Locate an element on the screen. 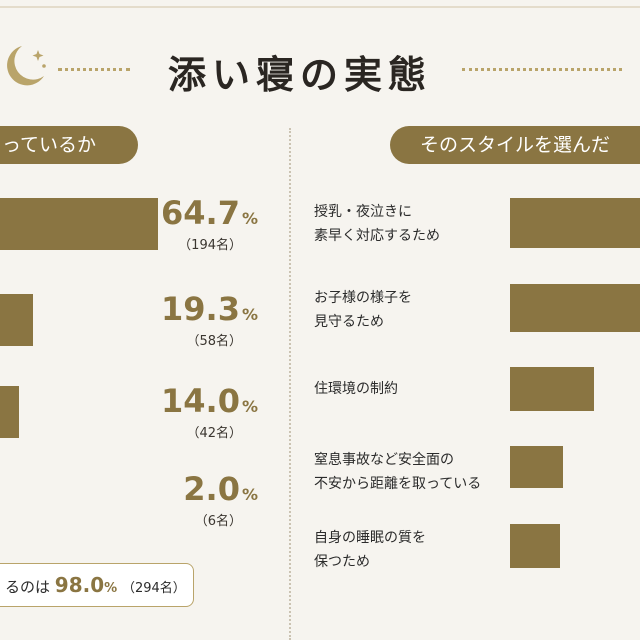 The width and height of the screenshot is (640, 640). left-value-label-3: 14.0% is located at coordinates (209, 401).